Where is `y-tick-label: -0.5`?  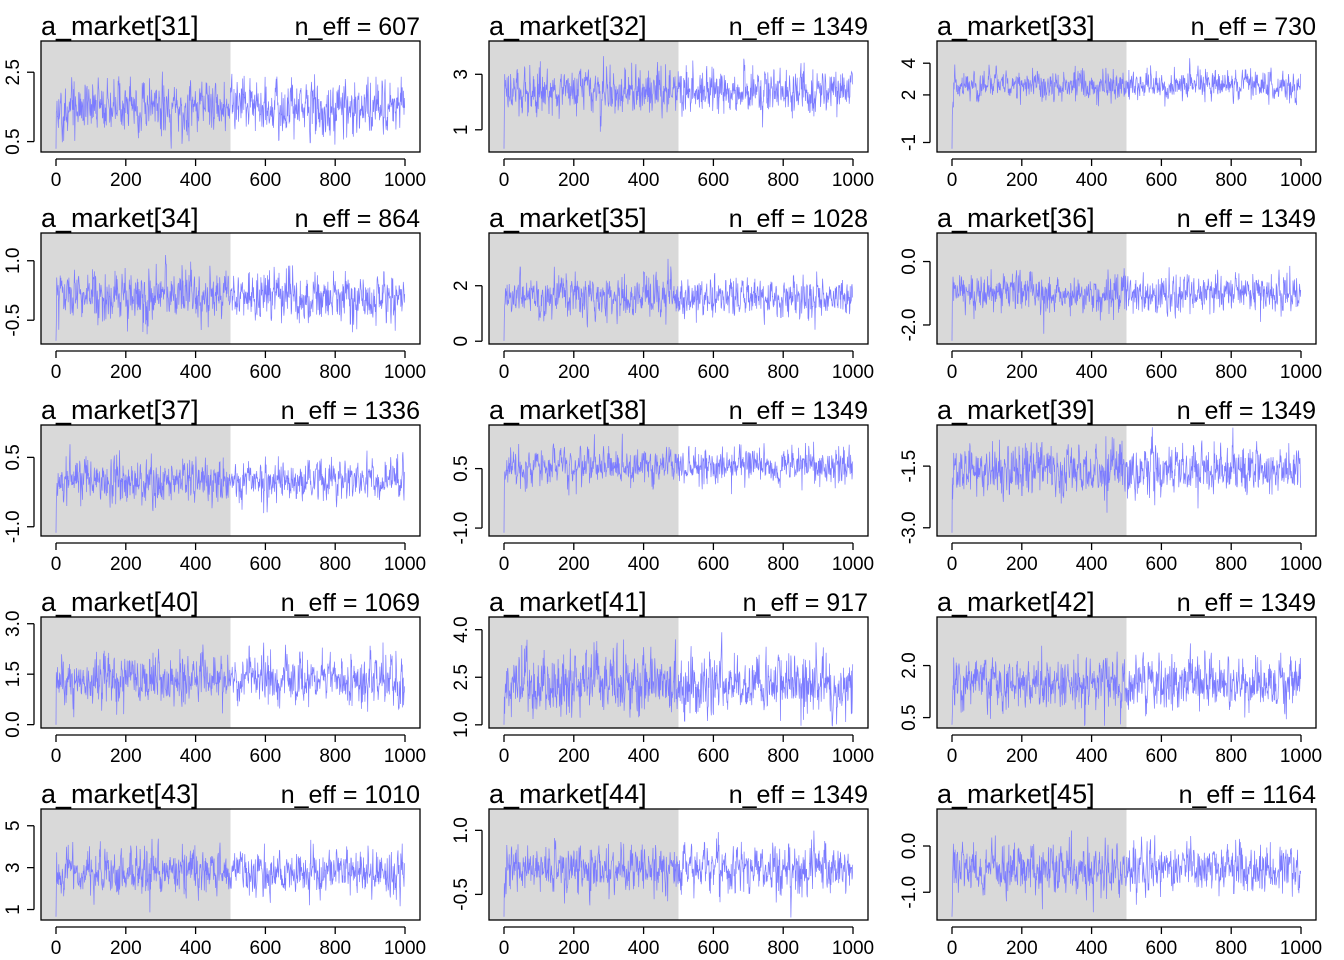
y-tick-label: -0.5 is located at coordinates (461, 894).